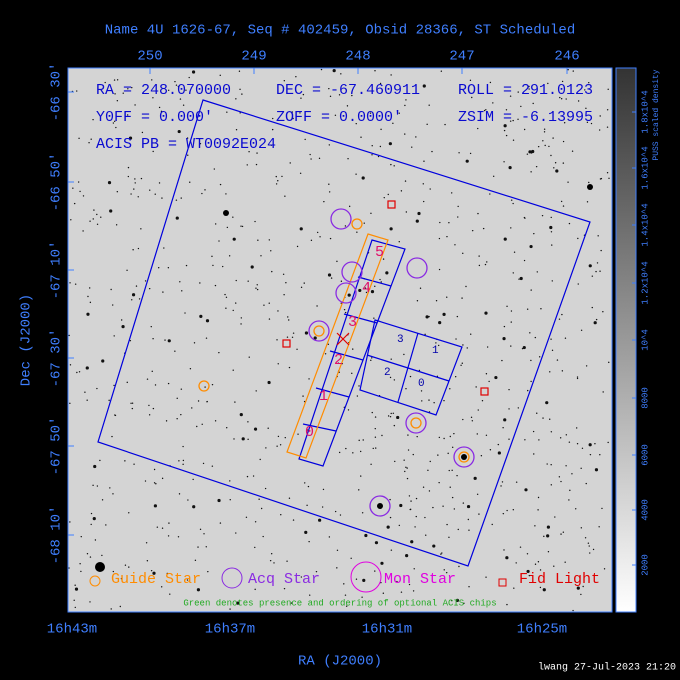 Image resolution: width=680 pixels, height=680 pixels. I want to click on colorbar-tick-label: 10^4, so click(645, 340).